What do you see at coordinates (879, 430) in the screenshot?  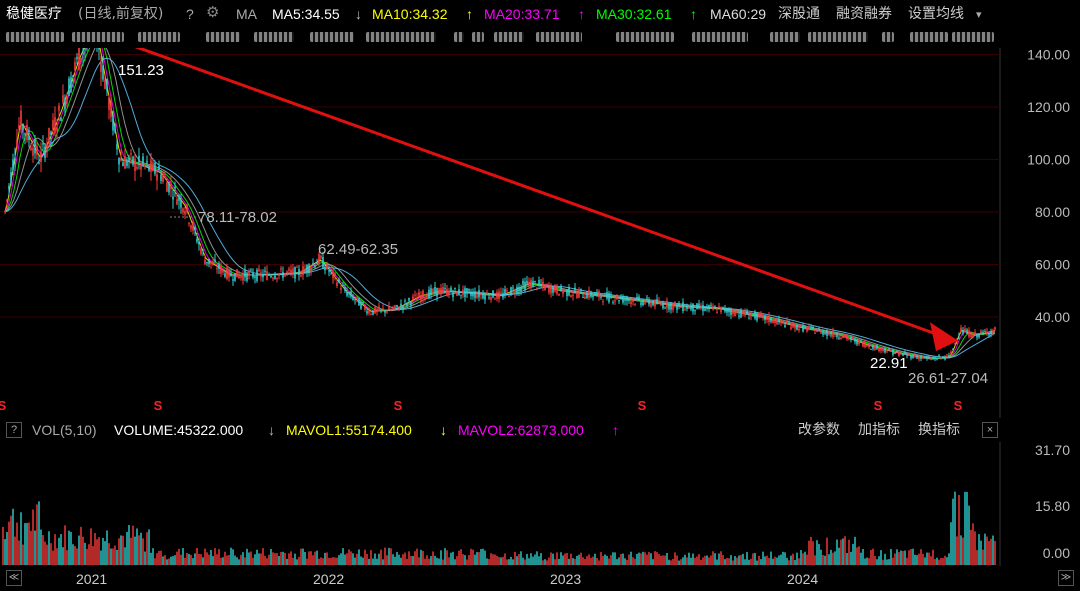 I see `add-indicator-button: 加指标` at bounding box center [879, 430].